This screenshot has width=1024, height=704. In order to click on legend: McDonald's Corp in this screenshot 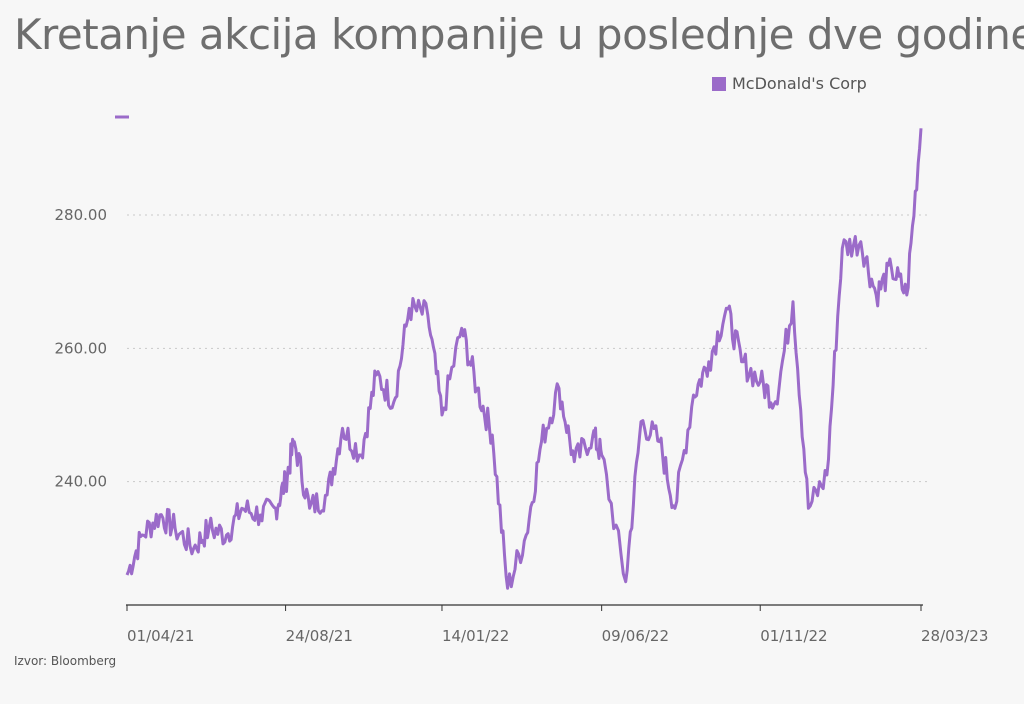, I will do `click(789, 83)`.